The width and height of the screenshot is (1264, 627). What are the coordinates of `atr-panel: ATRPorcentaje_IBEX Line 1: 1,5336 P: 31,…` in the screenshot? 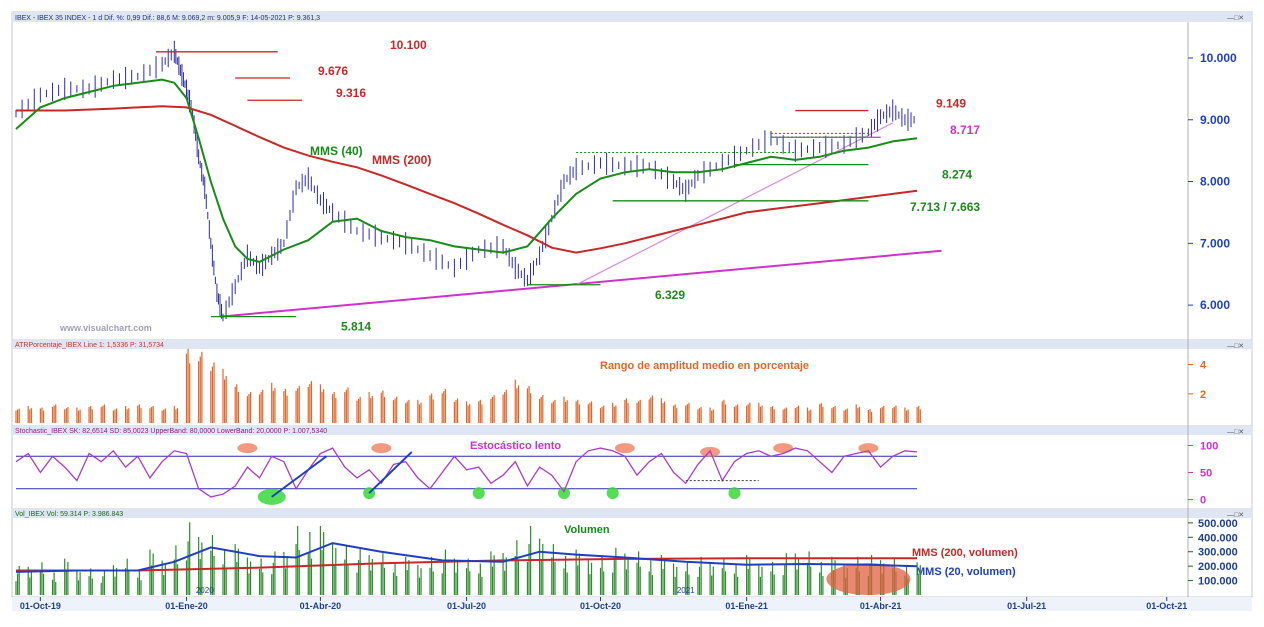 It's located at (632, 383).